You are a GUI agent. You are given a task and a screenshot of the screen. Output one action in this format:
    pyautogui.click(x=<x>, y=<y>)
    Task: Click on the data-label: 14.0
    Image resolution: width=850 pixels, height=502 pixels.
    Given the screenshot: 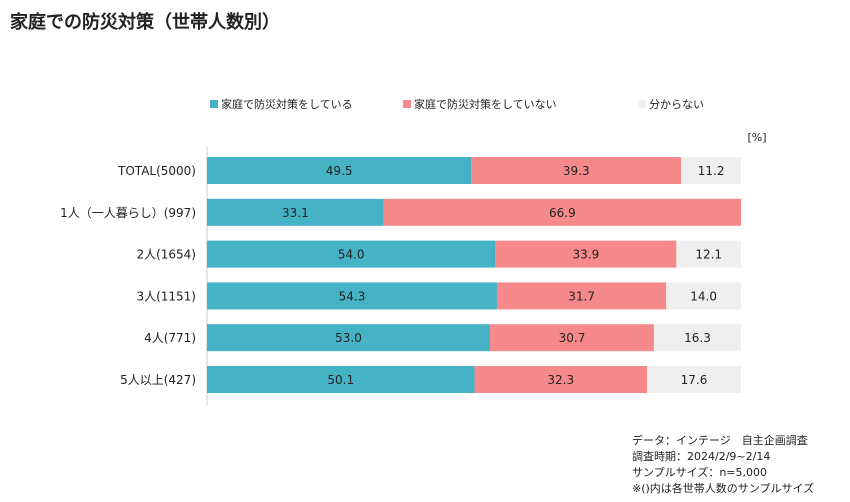 What is the action you would take?
    pyautogui.click(x=703, y=296)
    